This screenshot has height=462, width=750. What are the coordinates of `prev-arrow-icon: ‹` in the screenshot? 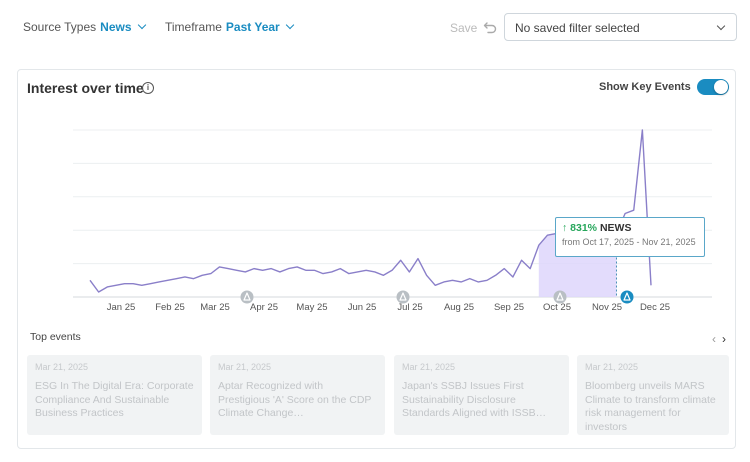 It's located at (714, 339).